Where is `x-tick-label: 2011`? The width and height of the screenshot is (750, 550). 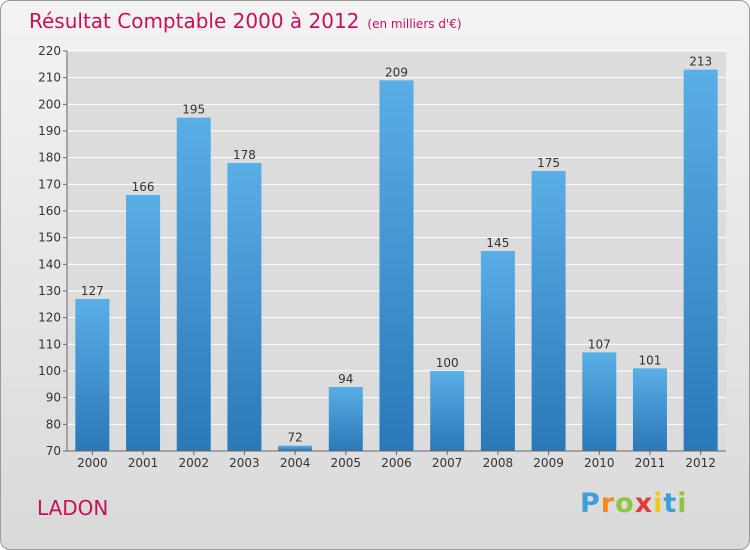
x-tick-label: 2011 is located at coordinates (650, 463).